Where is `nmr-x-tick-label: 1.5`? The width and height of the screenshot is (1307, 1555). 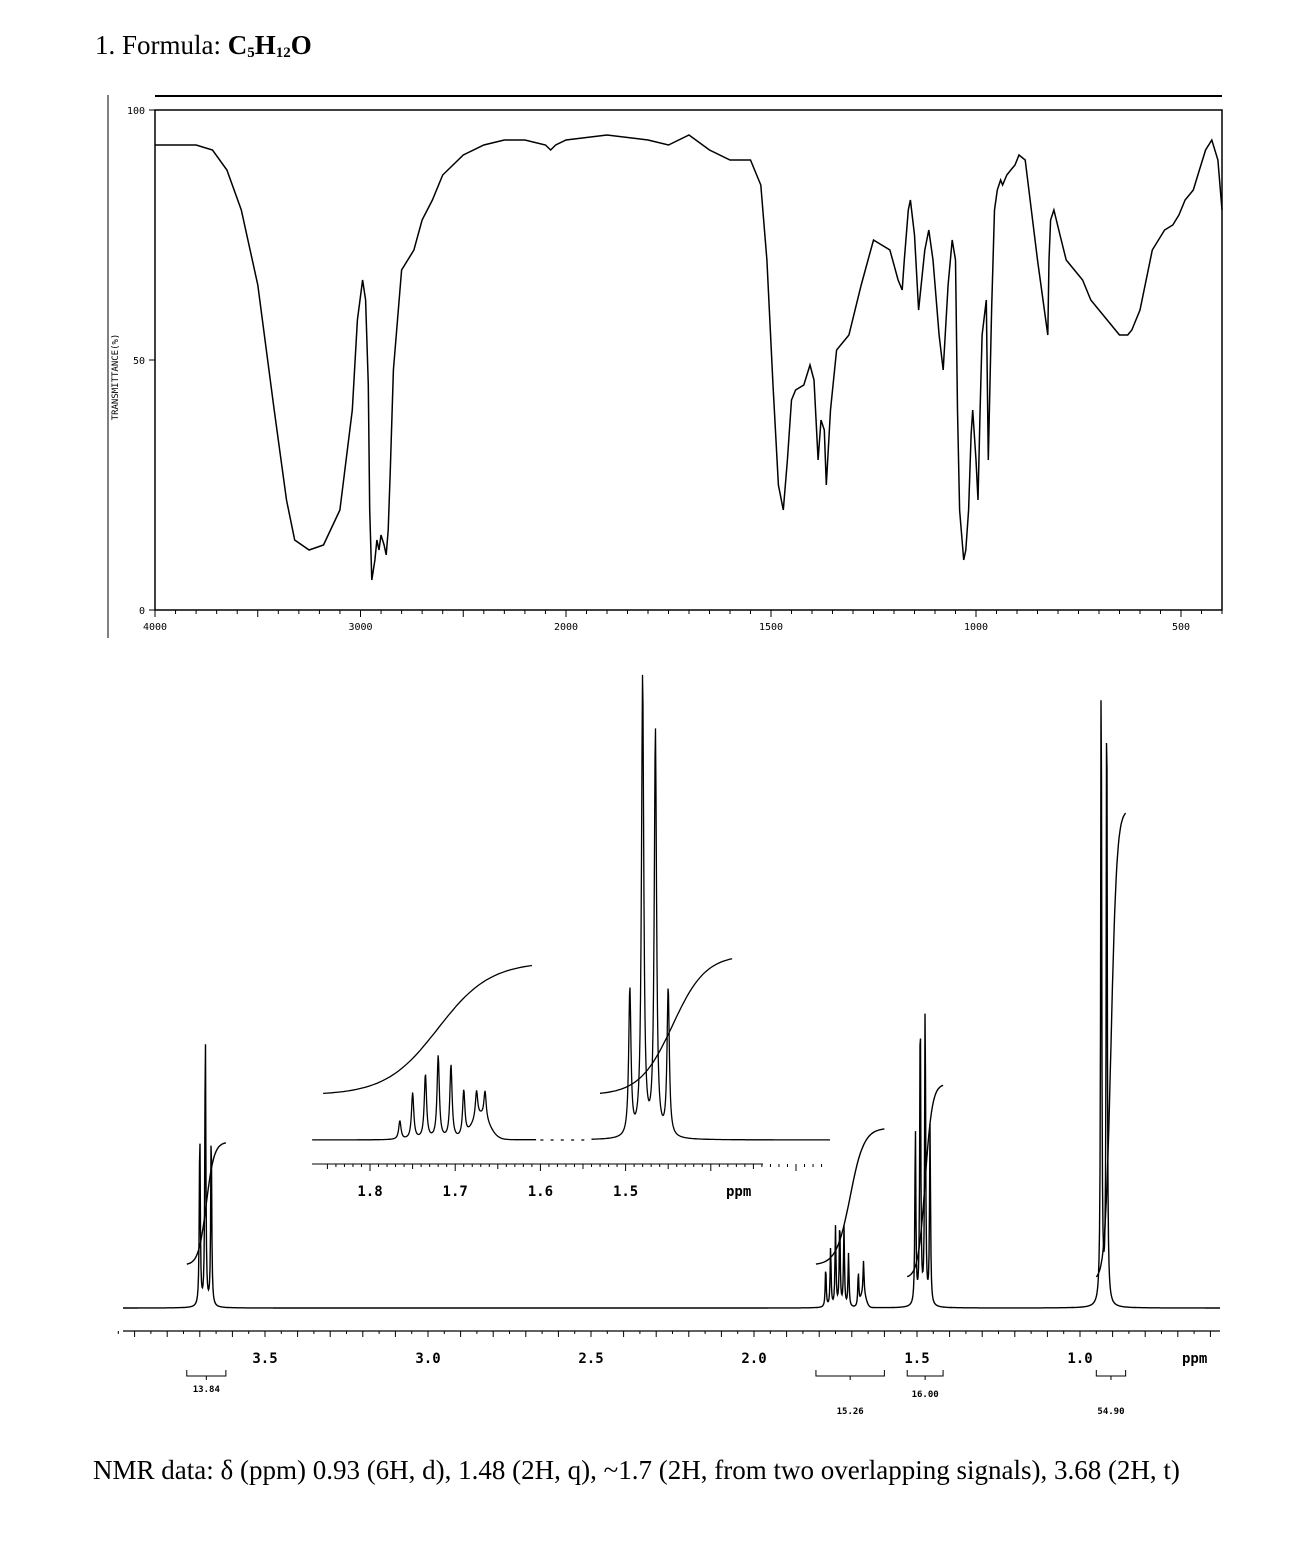 nmr-x-tick-label: 1.5 is located at coordinates (916, 1359).